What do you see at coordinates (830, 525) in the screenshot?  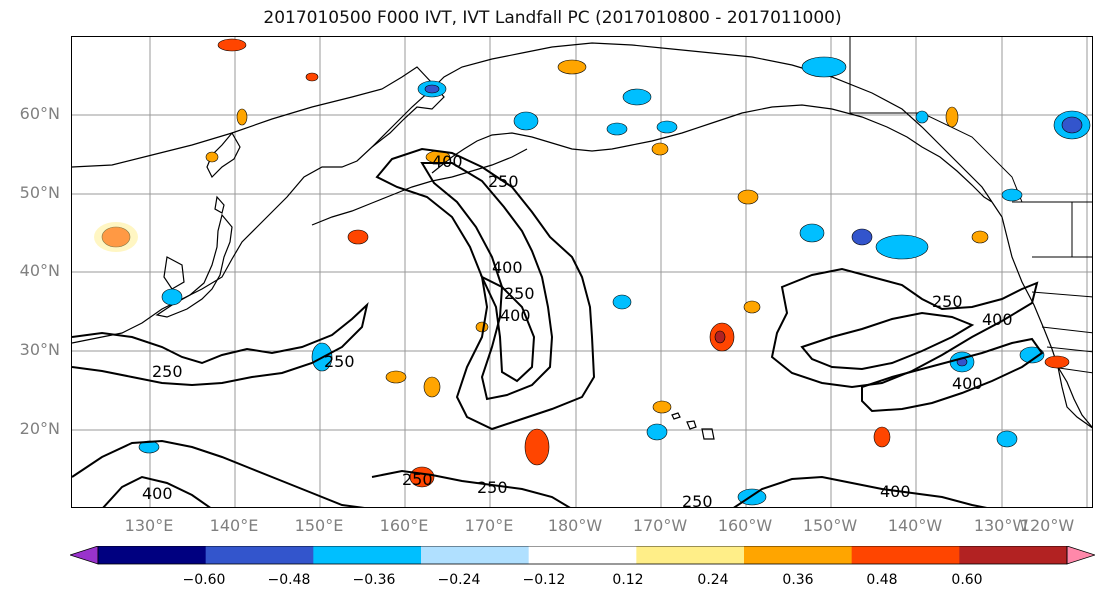 I see `lon-label: 150°W` at bounding box center [830, 525].